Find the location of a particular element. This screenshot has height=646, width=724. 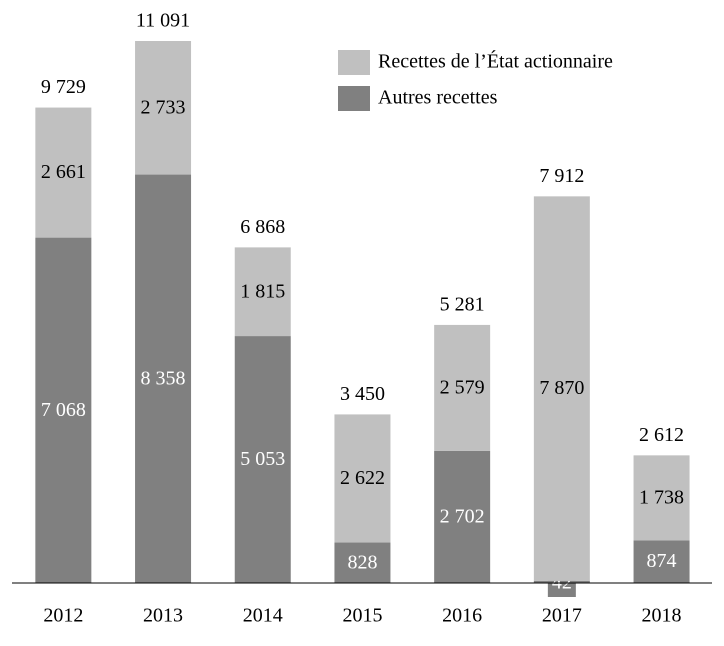

x-tick-label: 2013 is located at coordinates (163, 616).